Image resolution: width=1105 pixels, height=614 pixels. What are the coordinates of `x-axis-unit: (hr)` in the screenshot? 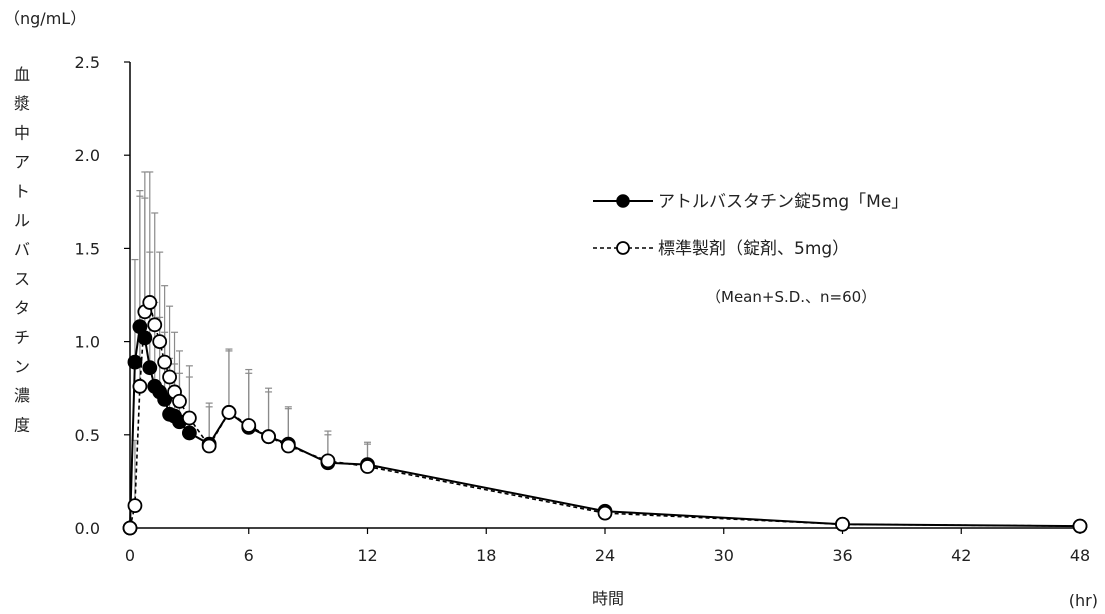 It's located at (1083, 600).